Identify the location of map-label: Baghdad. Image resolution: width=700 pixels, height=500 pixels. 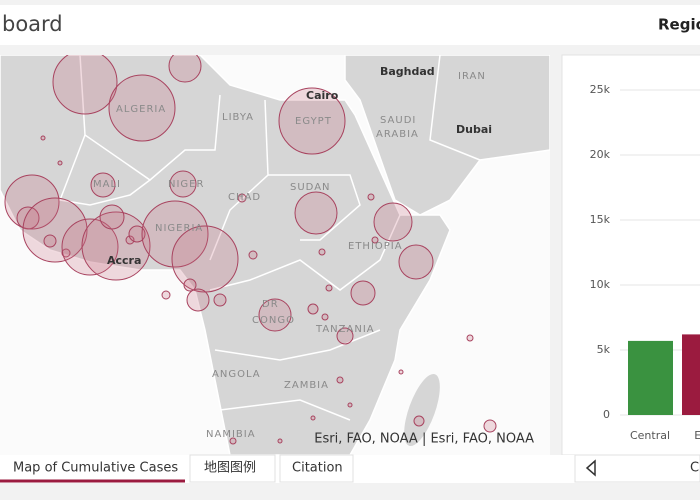
(407, 71).